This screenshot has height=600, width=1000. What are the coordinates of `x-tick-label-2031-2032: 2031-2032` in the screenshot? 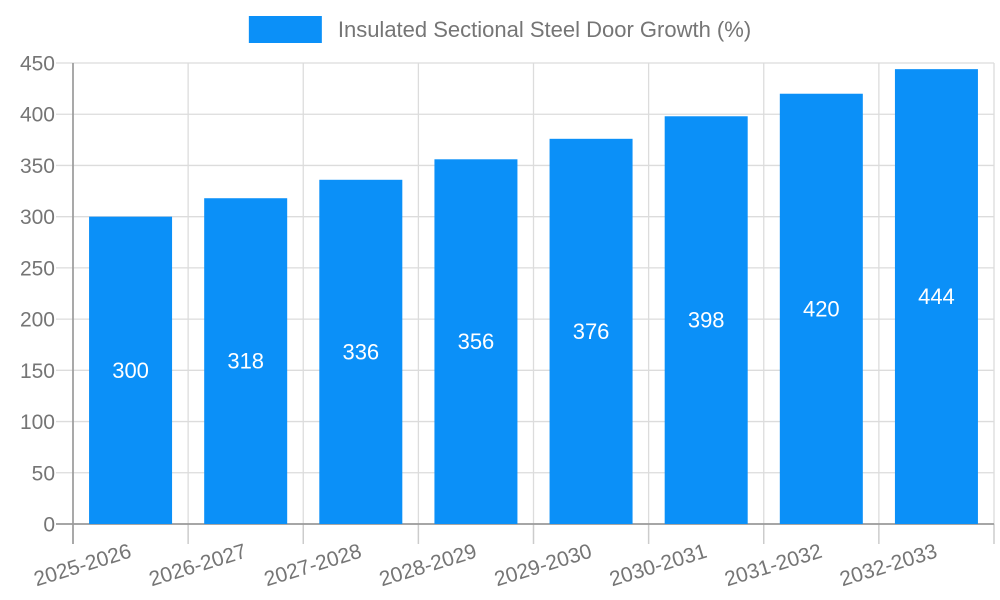 It's located at (773, 565).